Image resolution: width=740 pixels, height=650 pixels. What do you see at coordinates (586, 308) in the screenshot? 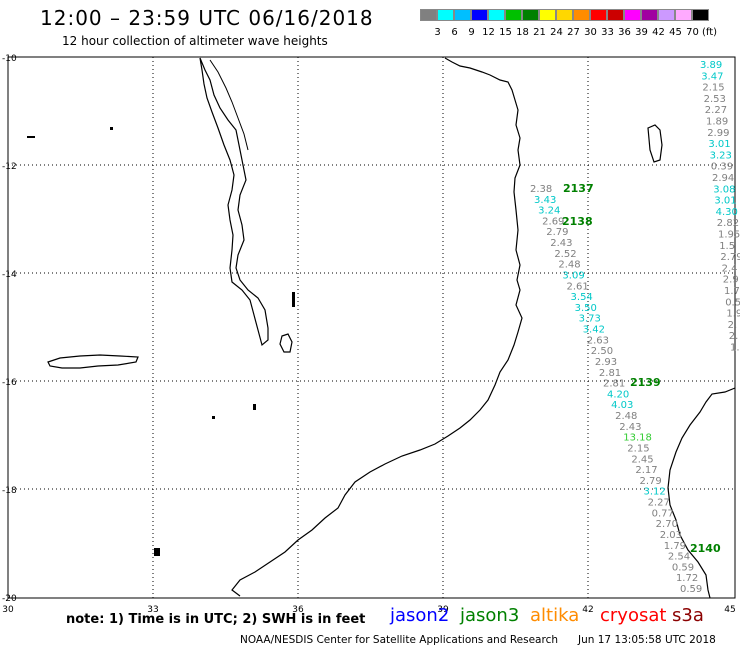
I see `track-value: 3.50` at bounding box center [586, 308].